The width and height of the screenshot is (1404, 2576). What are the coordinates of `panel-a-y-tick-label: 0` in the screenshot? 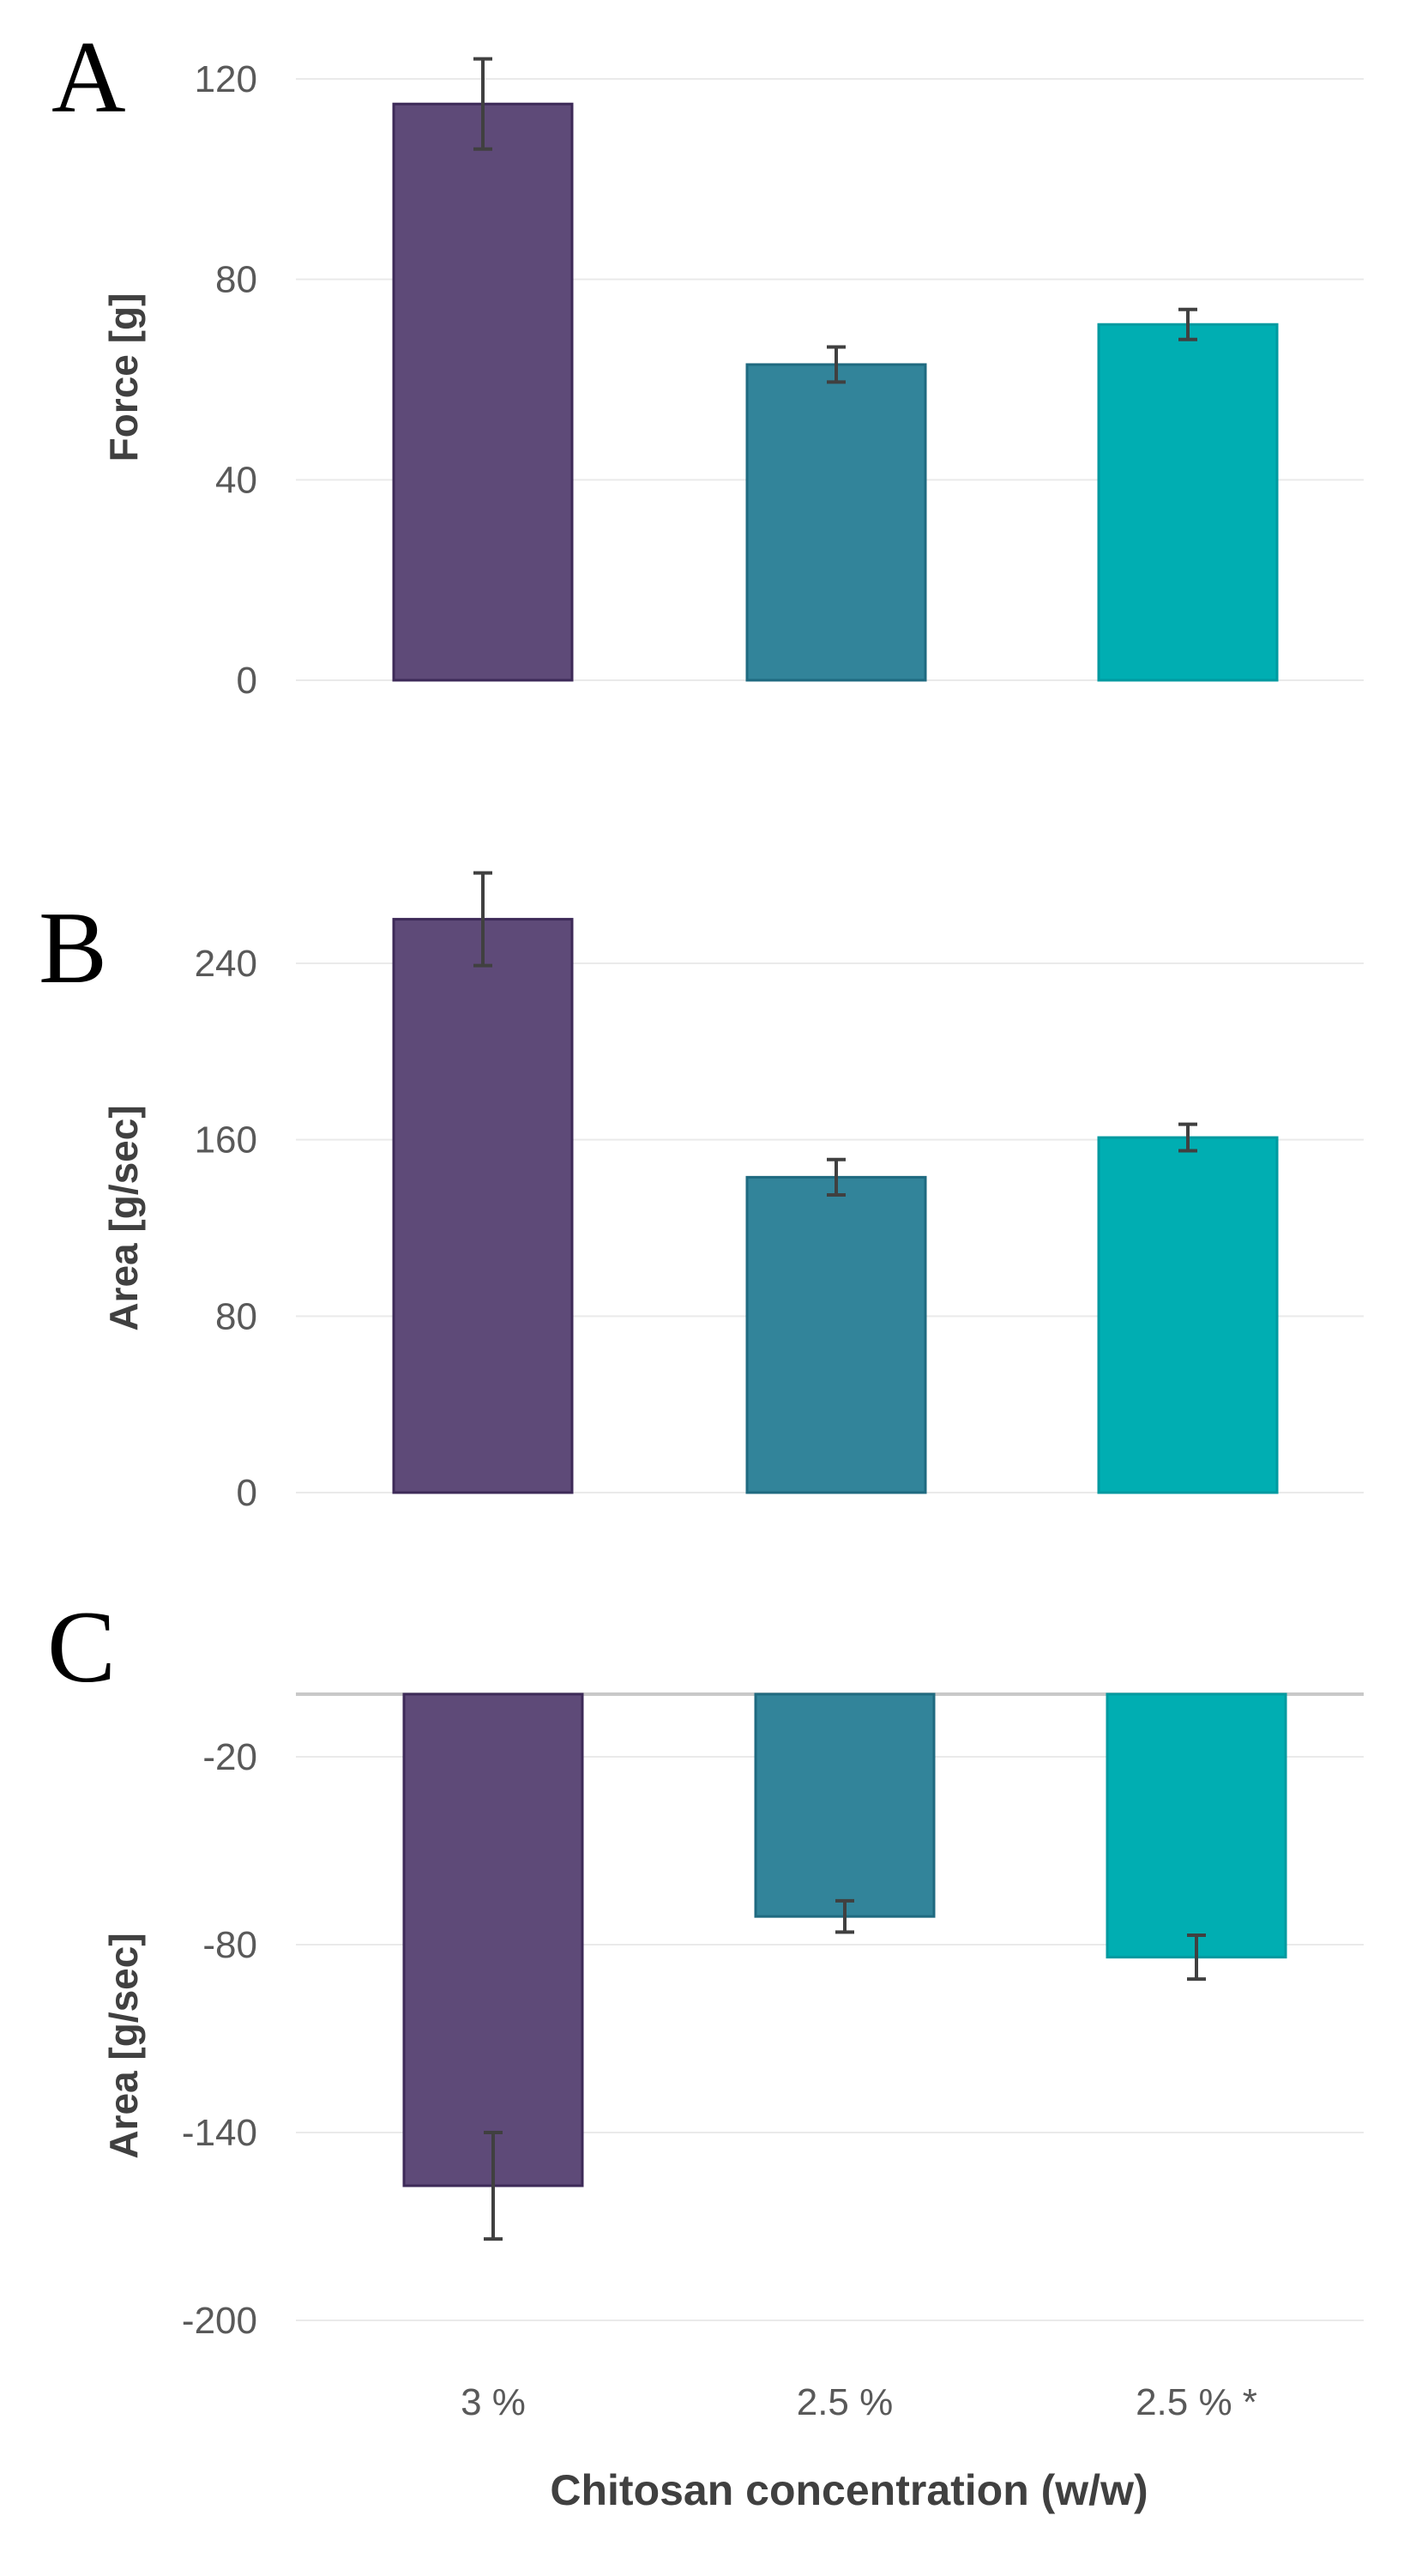 It's located at (247, 681).